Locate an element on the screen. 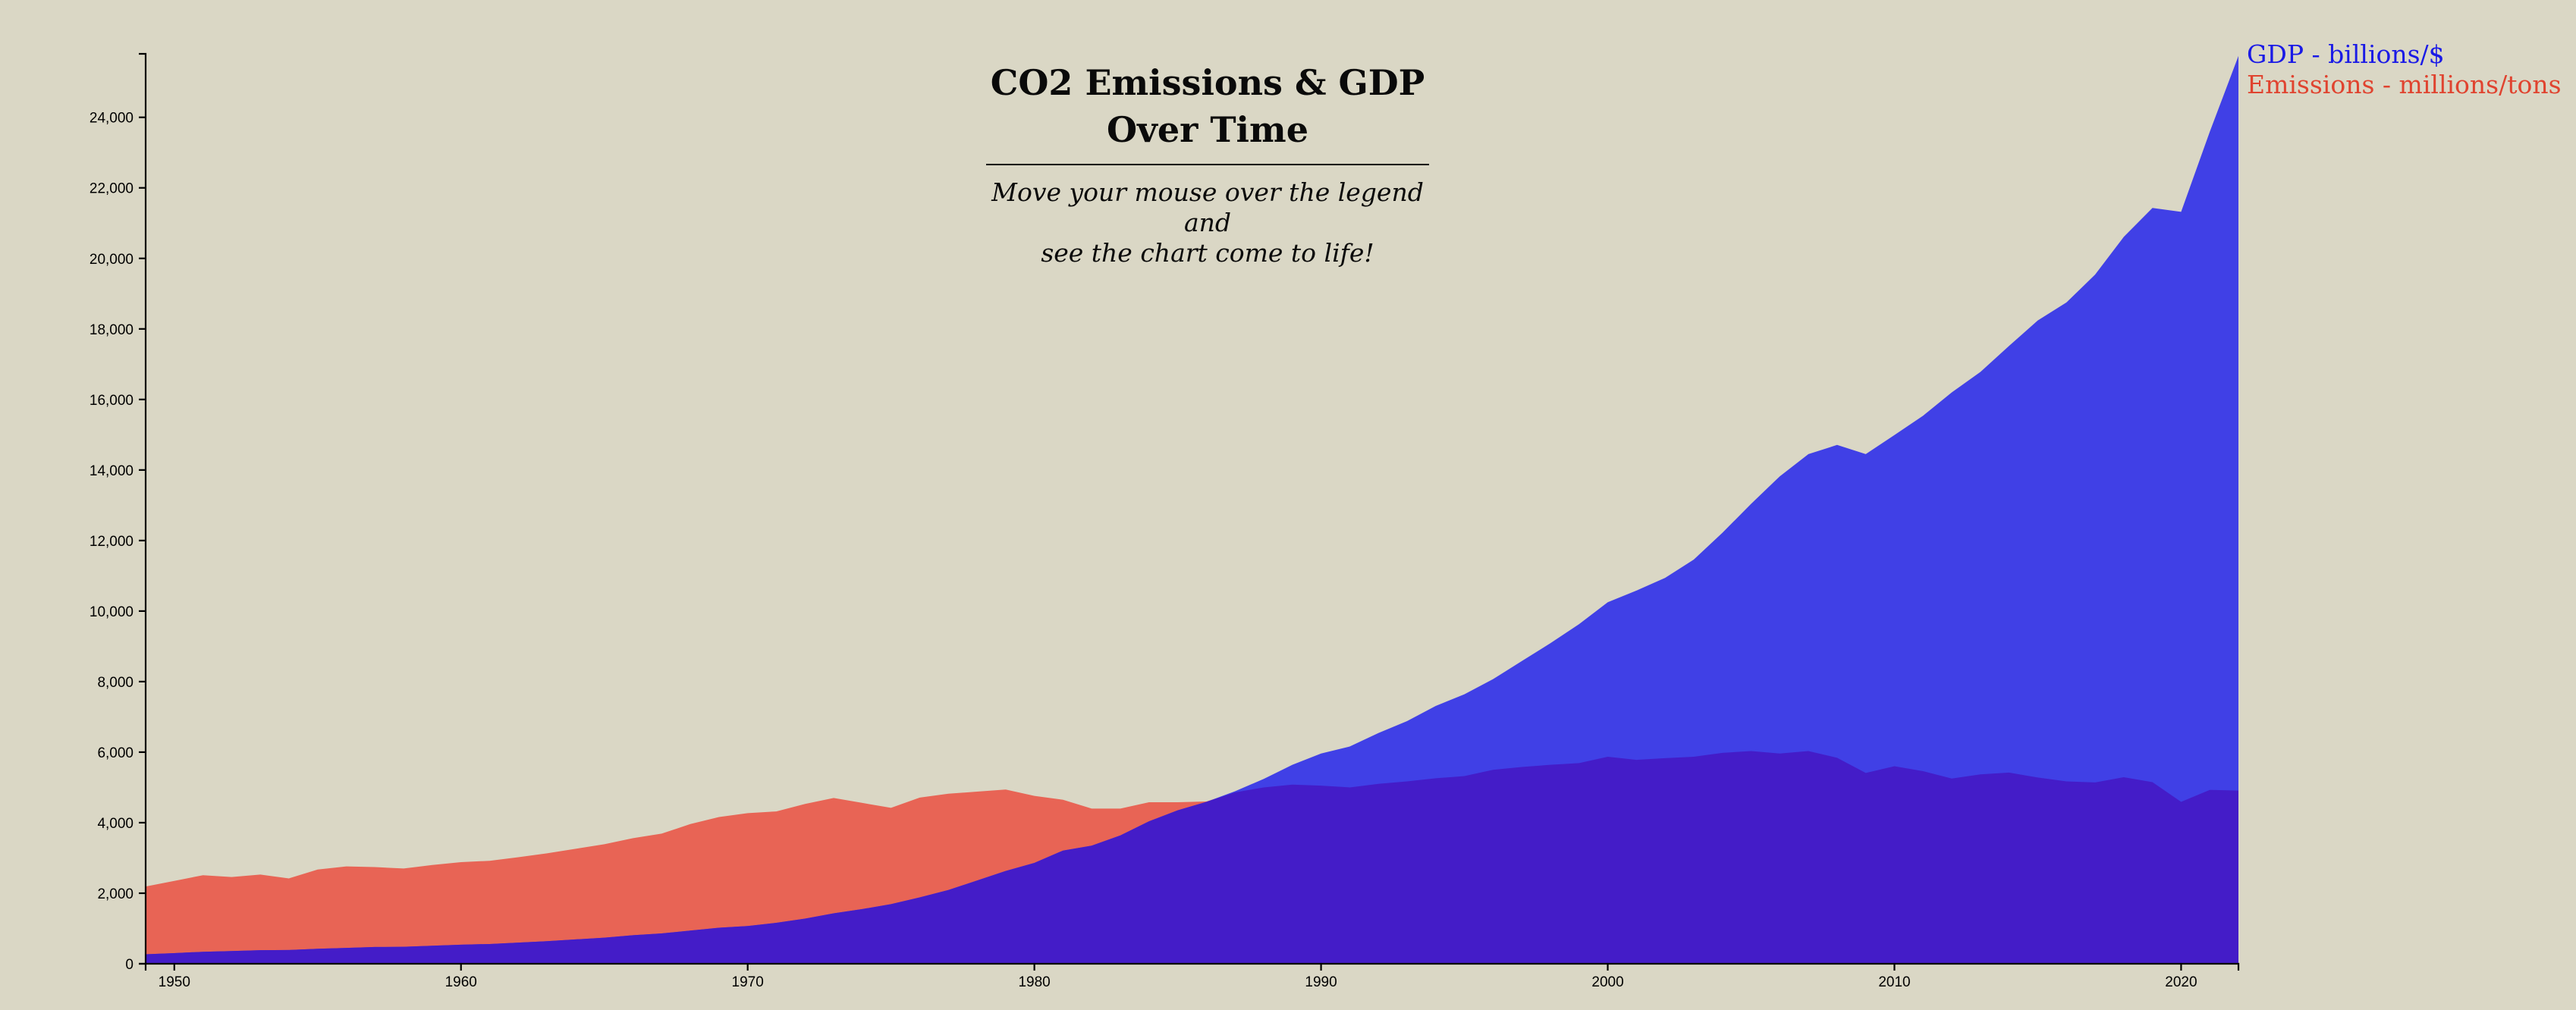  x-axis: 1950 1960 1970 1980 1990 2000 2010 2020 is located at coordinates (1192, 976).